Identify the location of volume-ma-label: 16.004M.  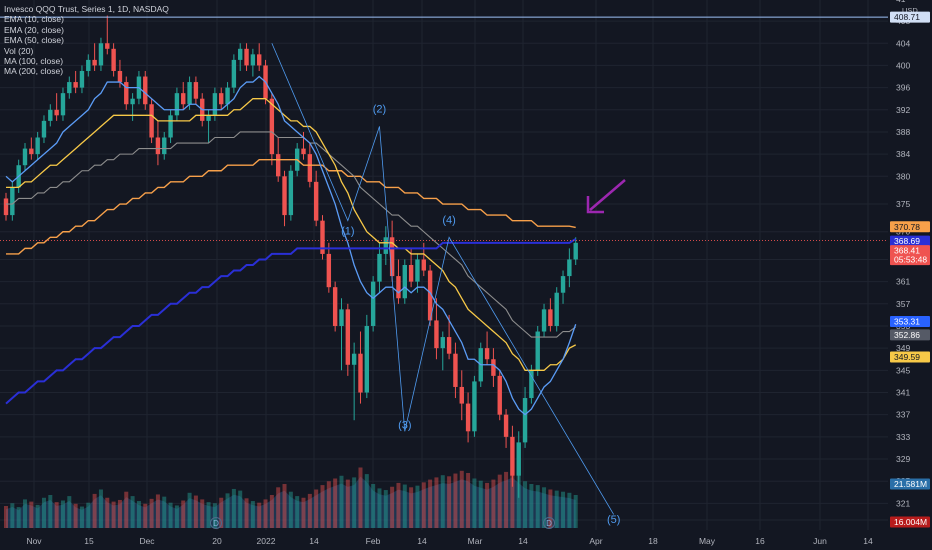
(910, 522).